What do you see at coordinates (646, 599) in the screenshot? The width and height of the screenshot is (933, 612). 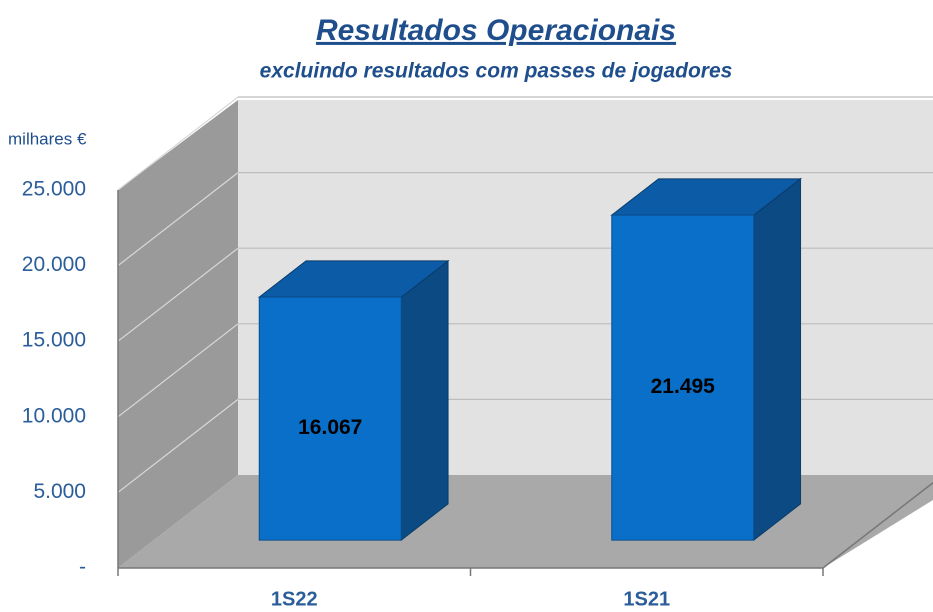 I see `x-tick-label: 1S21` at bounding box center [646, 599].